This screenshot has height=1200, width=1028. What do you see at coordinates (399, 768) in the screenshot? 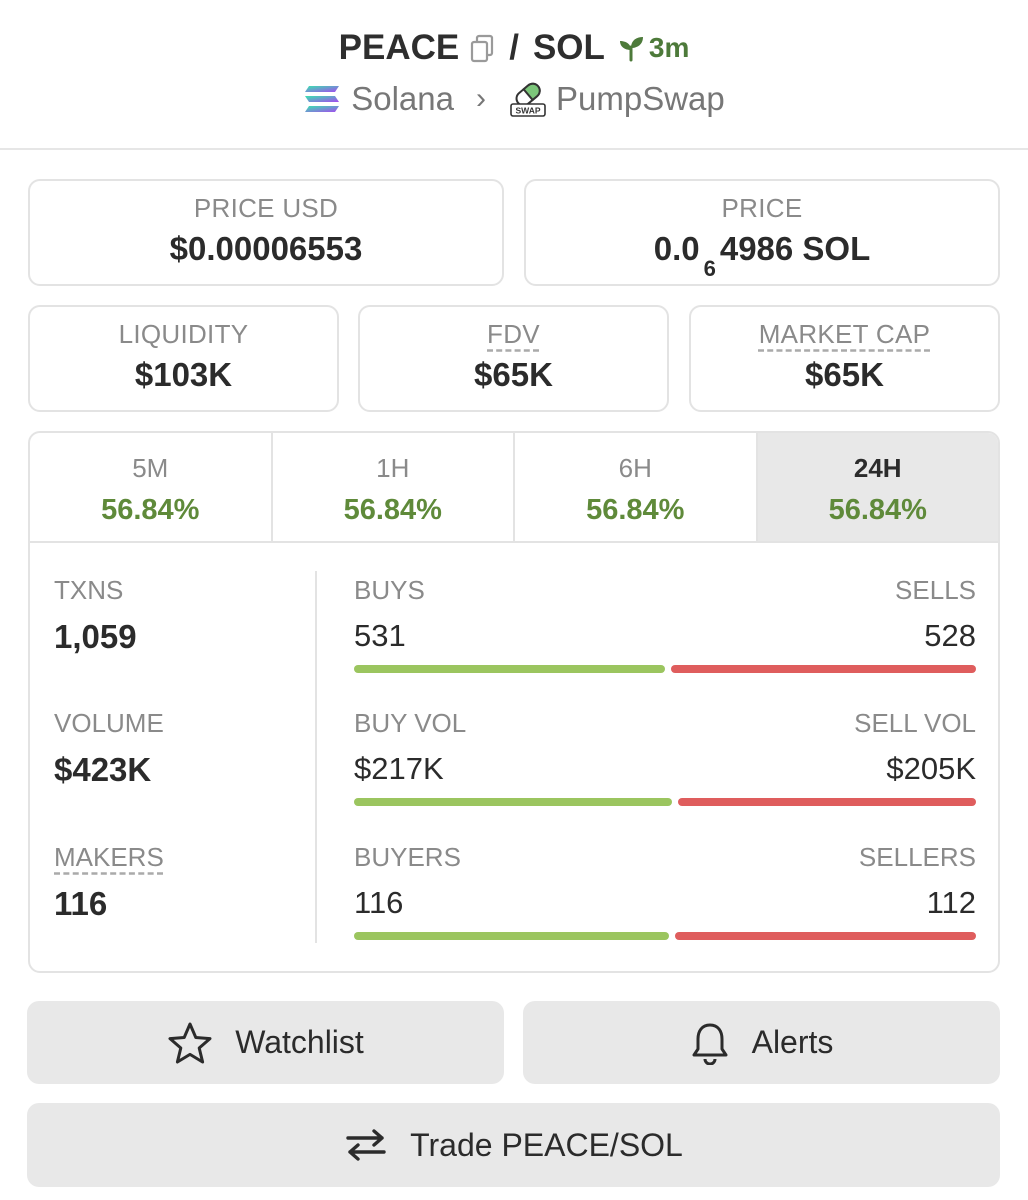
I see `buy-vol-value: $217K` at bounding box center [399, 768].